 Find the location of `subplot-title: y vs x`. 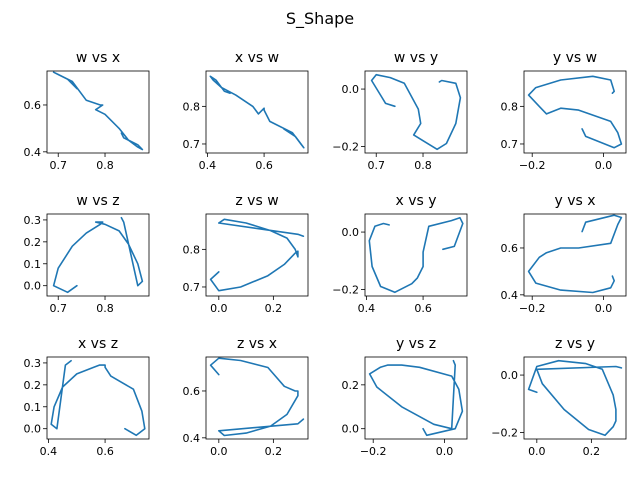

subplot-title: y vs x is located at coordinates (574, 201).